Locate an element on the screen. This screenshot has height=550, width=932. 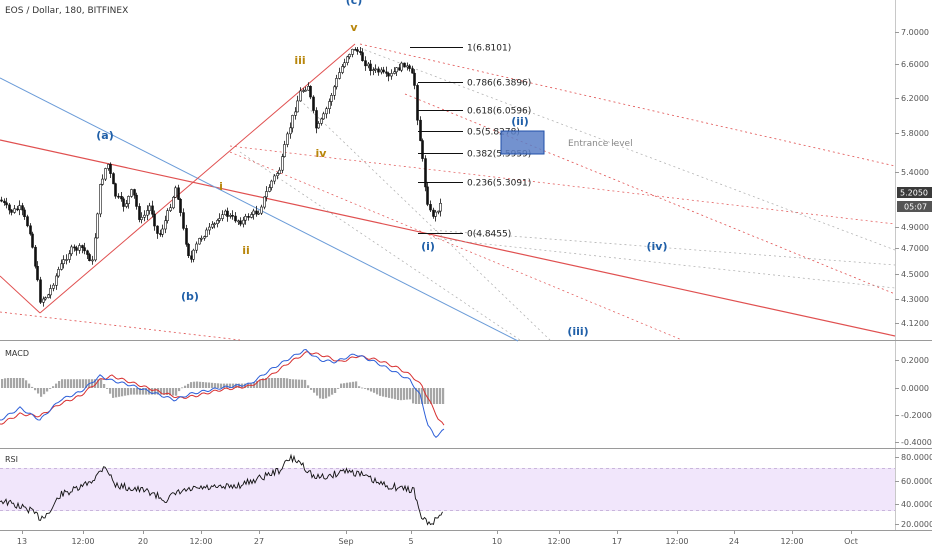
wave-label-blue: (iv) is located at coordinates (657, 246).